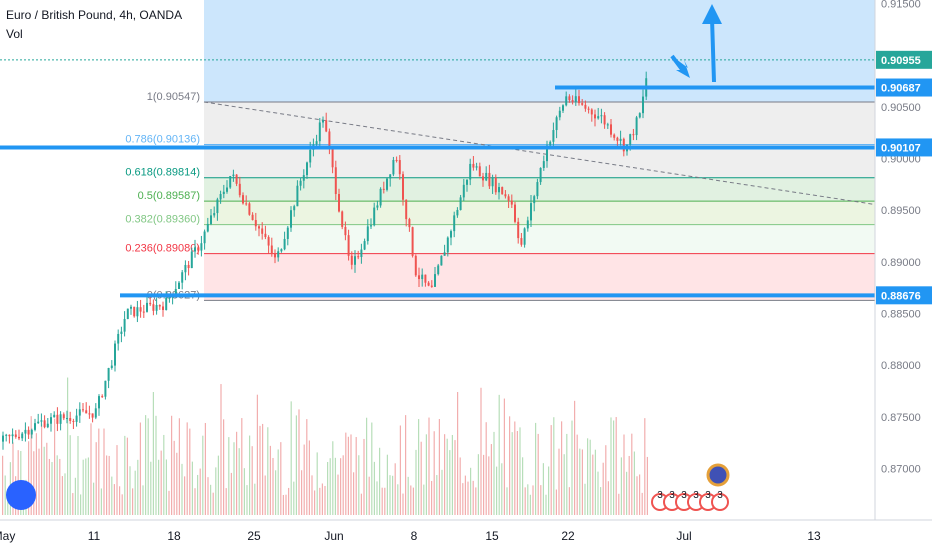  I want to click on event-badge-count: 3, so click(720, 495).